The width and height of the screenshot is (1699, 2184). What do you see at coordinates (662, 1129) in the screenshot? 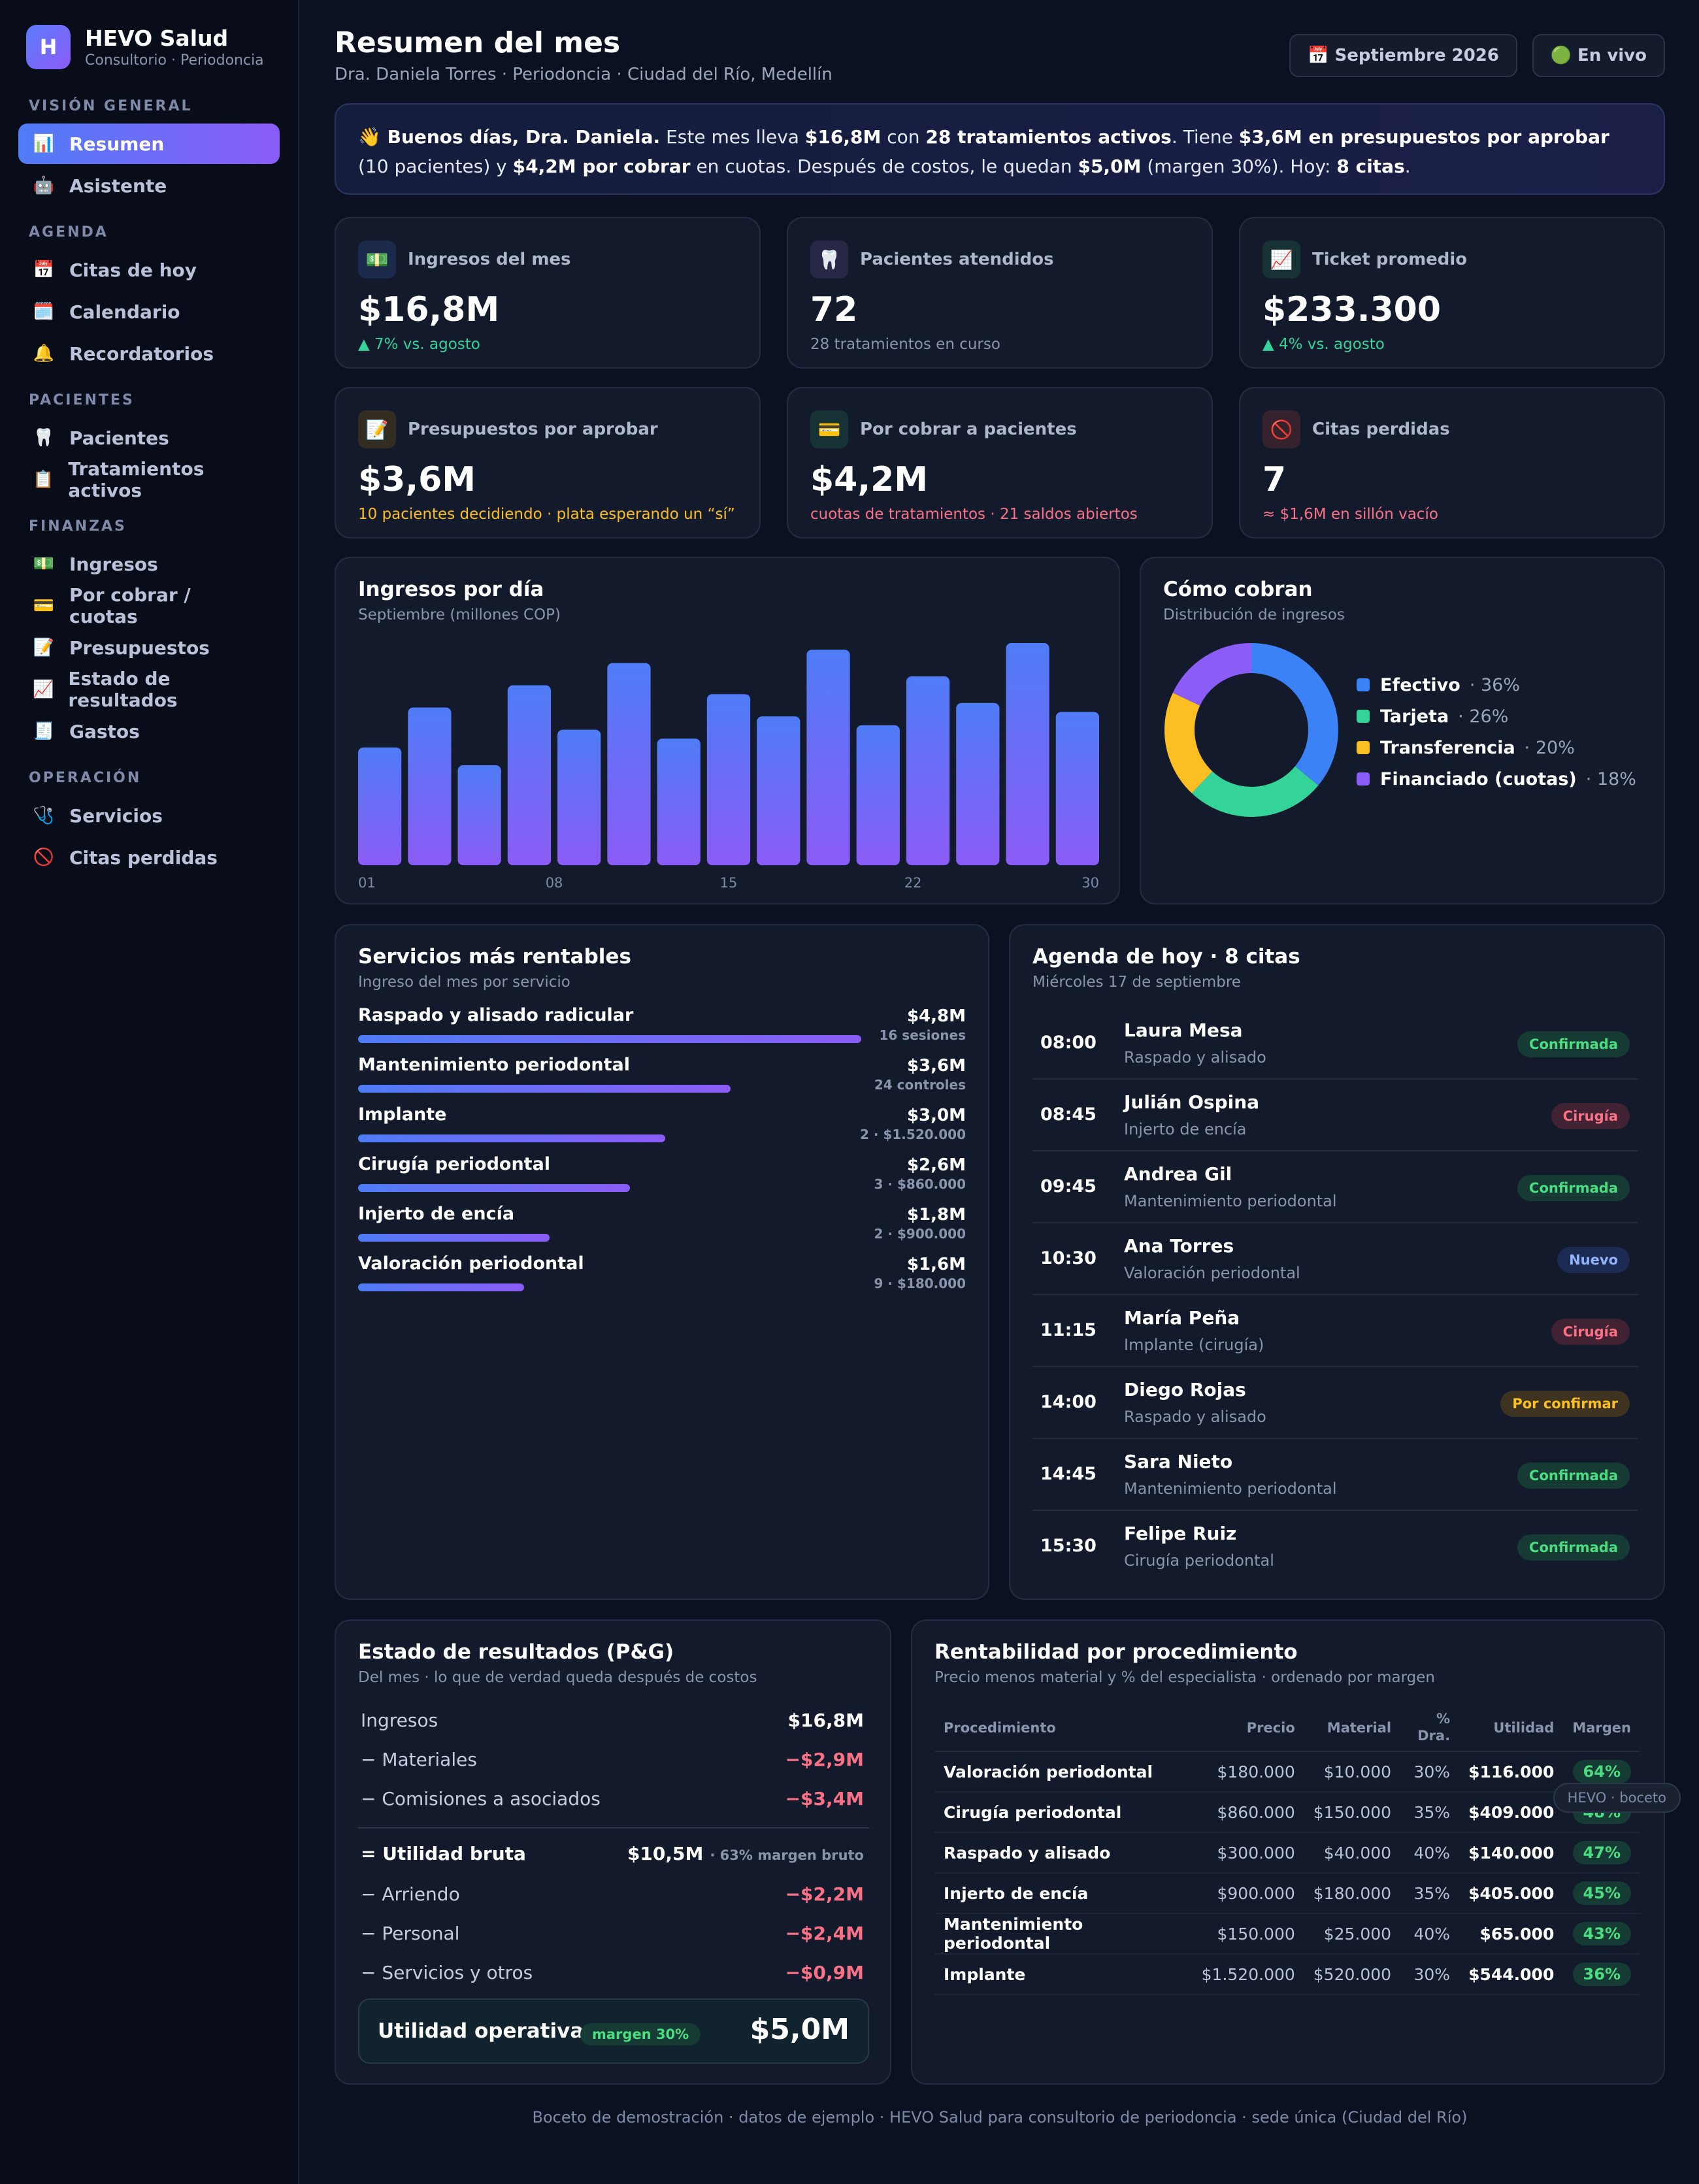
I see `service-row: Implante $3,0M 2 · $1.520.000` at bounding box center [662, 1129].